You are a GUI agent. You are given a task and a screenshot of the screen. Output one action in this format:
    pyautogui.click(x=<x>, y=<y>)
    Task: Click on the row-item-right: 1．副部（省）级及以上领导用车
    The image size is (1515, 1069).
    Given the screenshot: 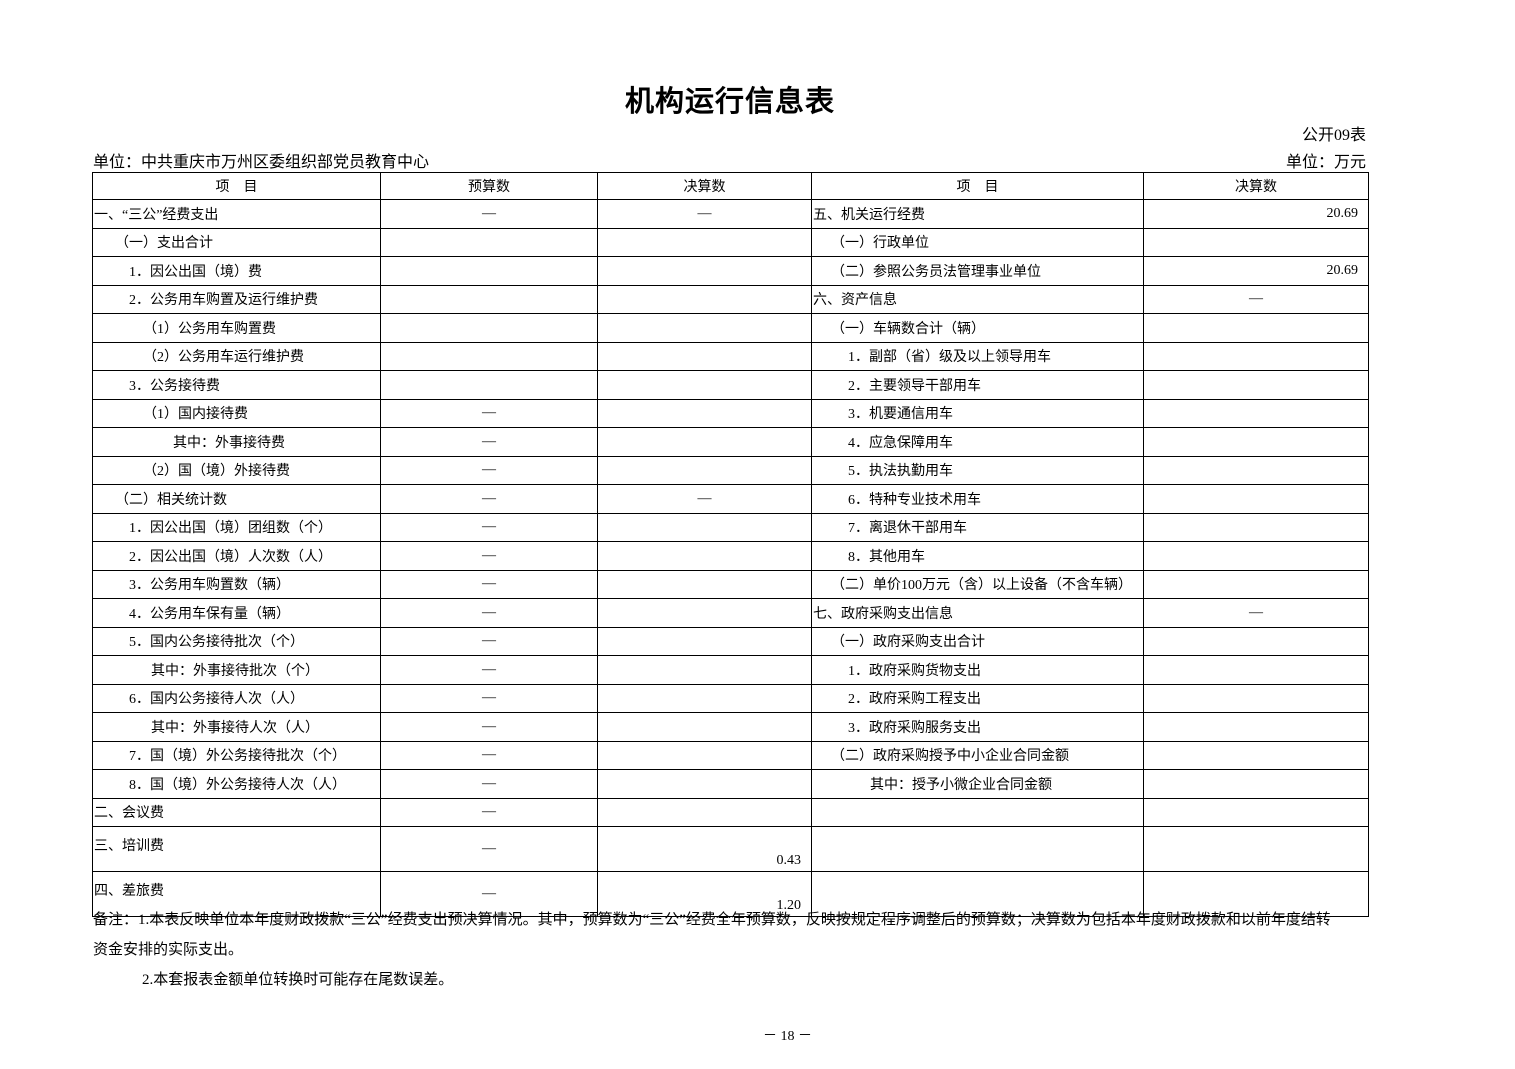 What is the action you would take?
    pyautogui.click(x=977, y=356)
    